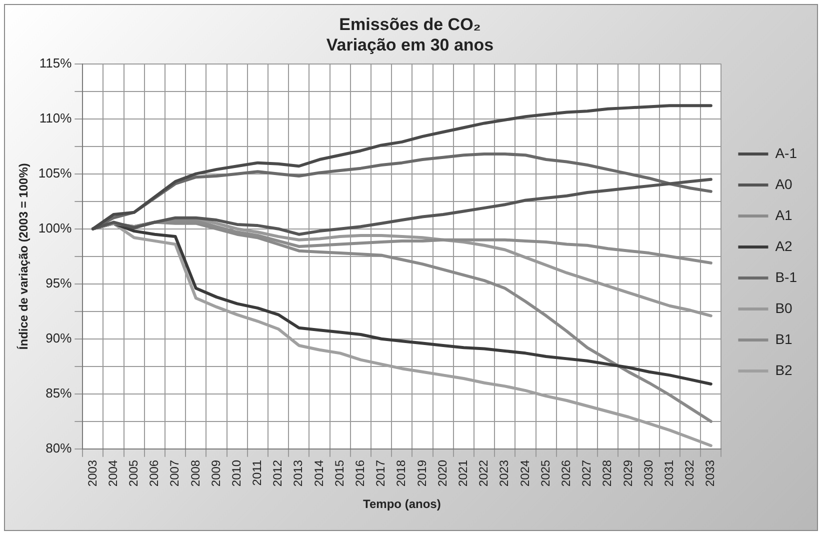 The width and height of the screenshot is (822, 535). Describe the element at coordinates (195, 473) in the screenshot. I see `x-tick-label: 2008` at that location.